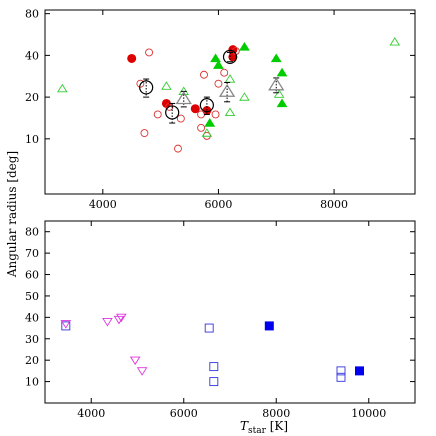  What do you see at coordinates (12, 214) in the screenshot?
I see `y-axis-label: Angular radius [deg]` at bounding box center [12, 214].